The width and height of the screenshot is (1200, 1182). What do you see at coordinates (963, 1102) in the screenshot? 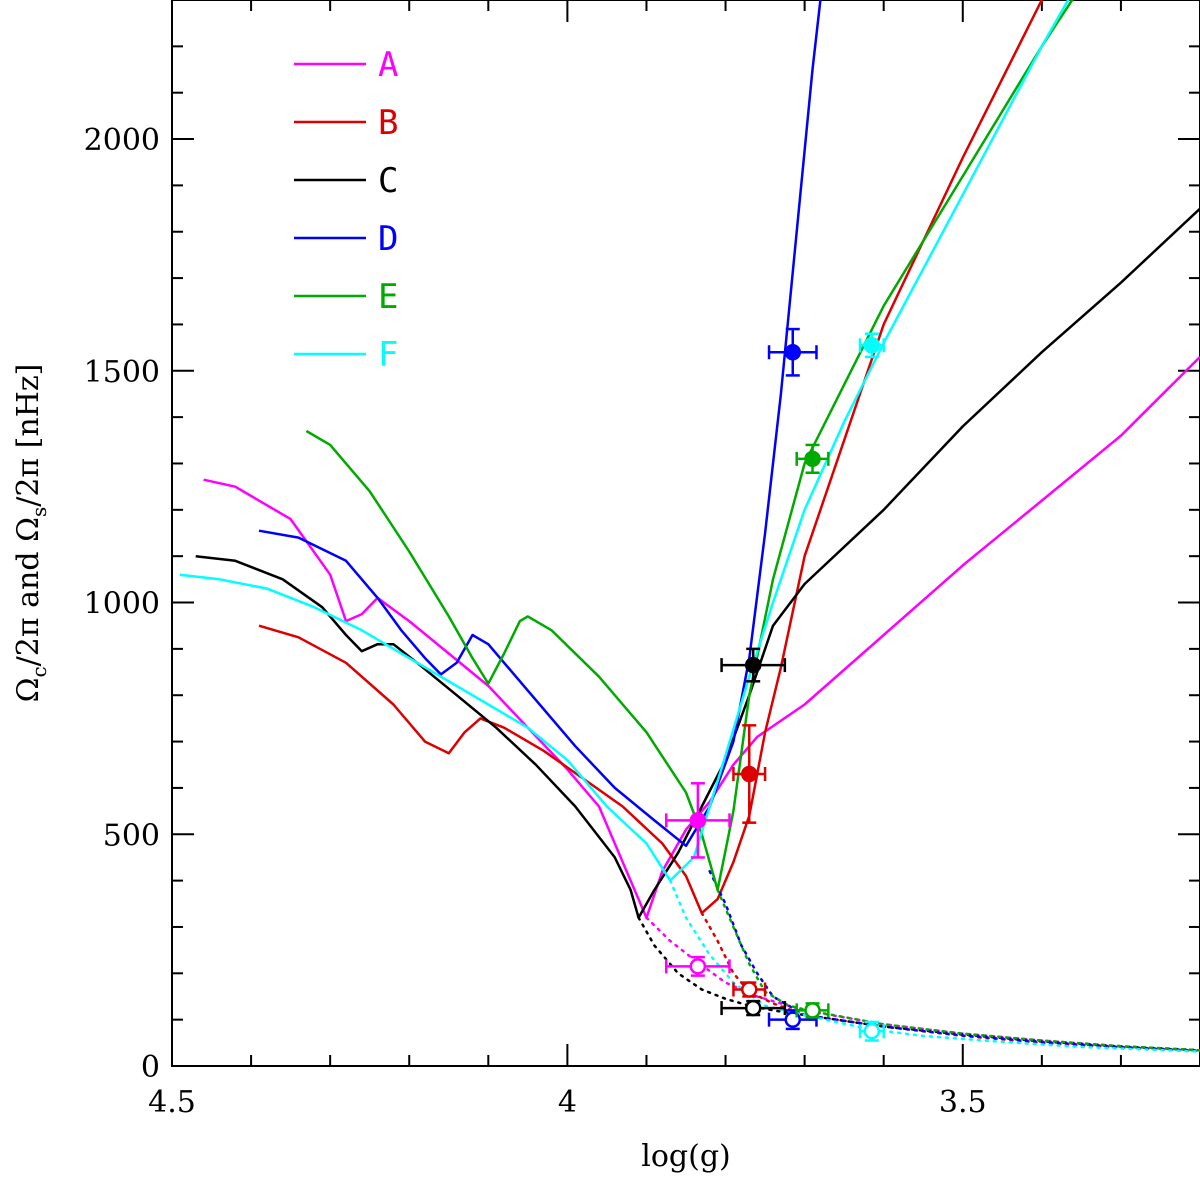
I see `x-tick-label: 3.5` at bounding box center [963, 1102].